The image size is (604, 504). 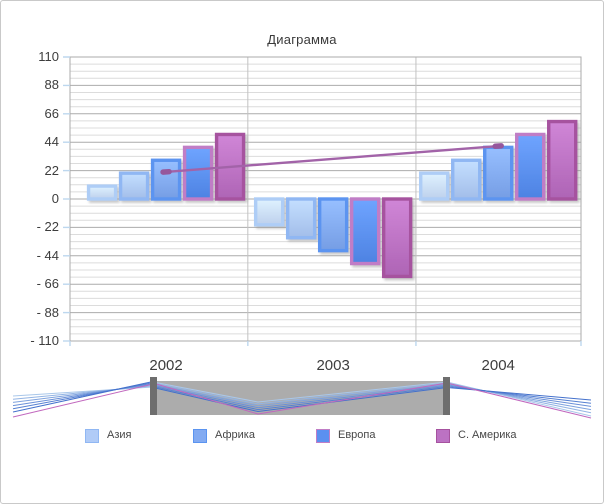 I want to click on range-selector-left-handle, so click(x=153, y=396).